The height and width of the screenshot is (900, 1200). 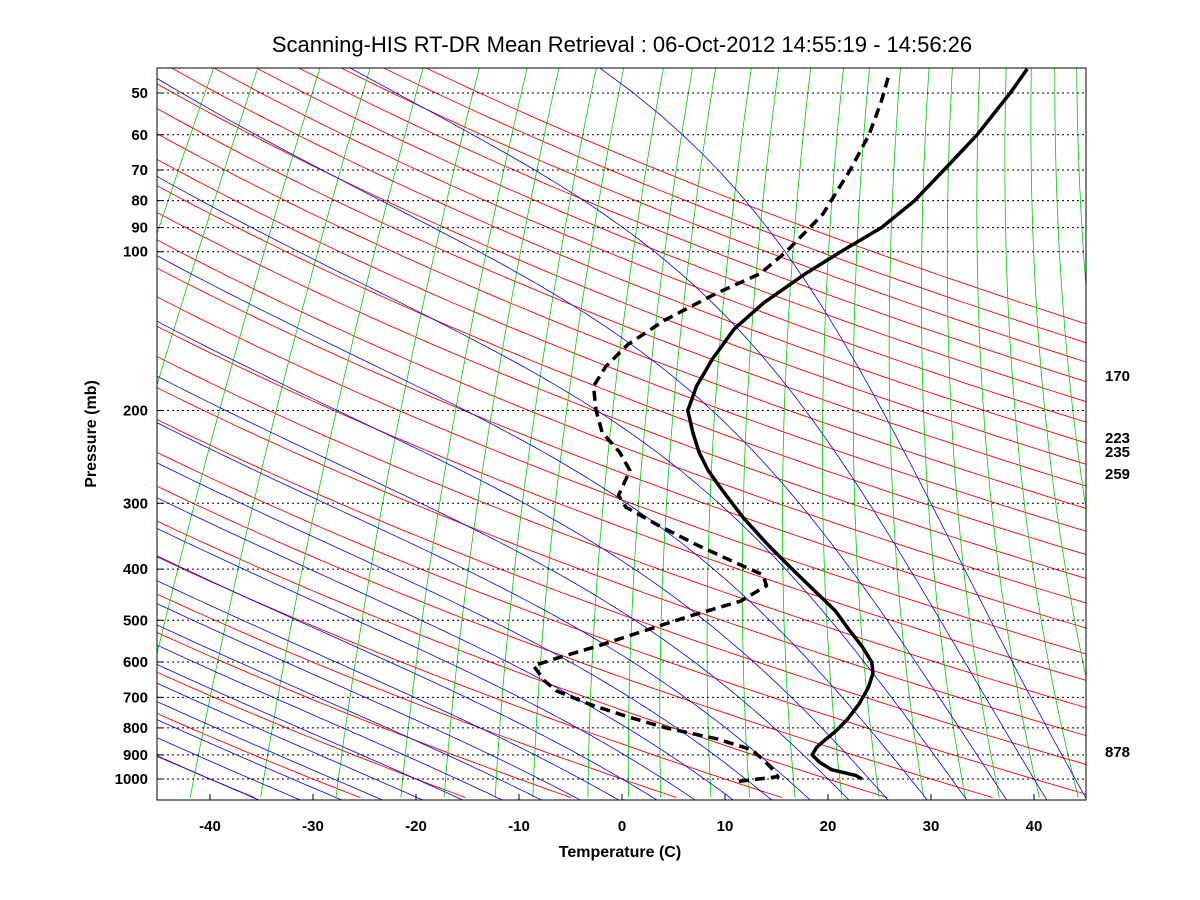 I want to click on annotation-label: 259, so click(x=1117, y=474).